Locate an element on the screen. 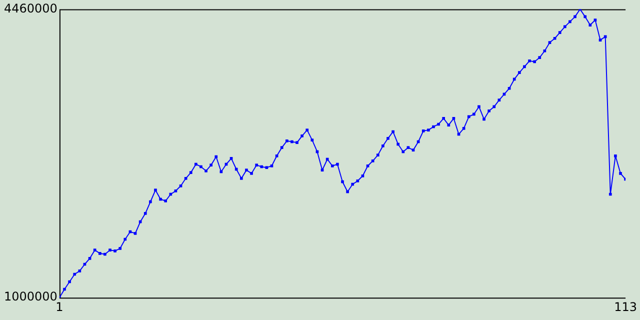 Image resolution: width=640 pixels, height=320 pixels. y-tick-label: 4460000 is located at coordinates (31, 8).